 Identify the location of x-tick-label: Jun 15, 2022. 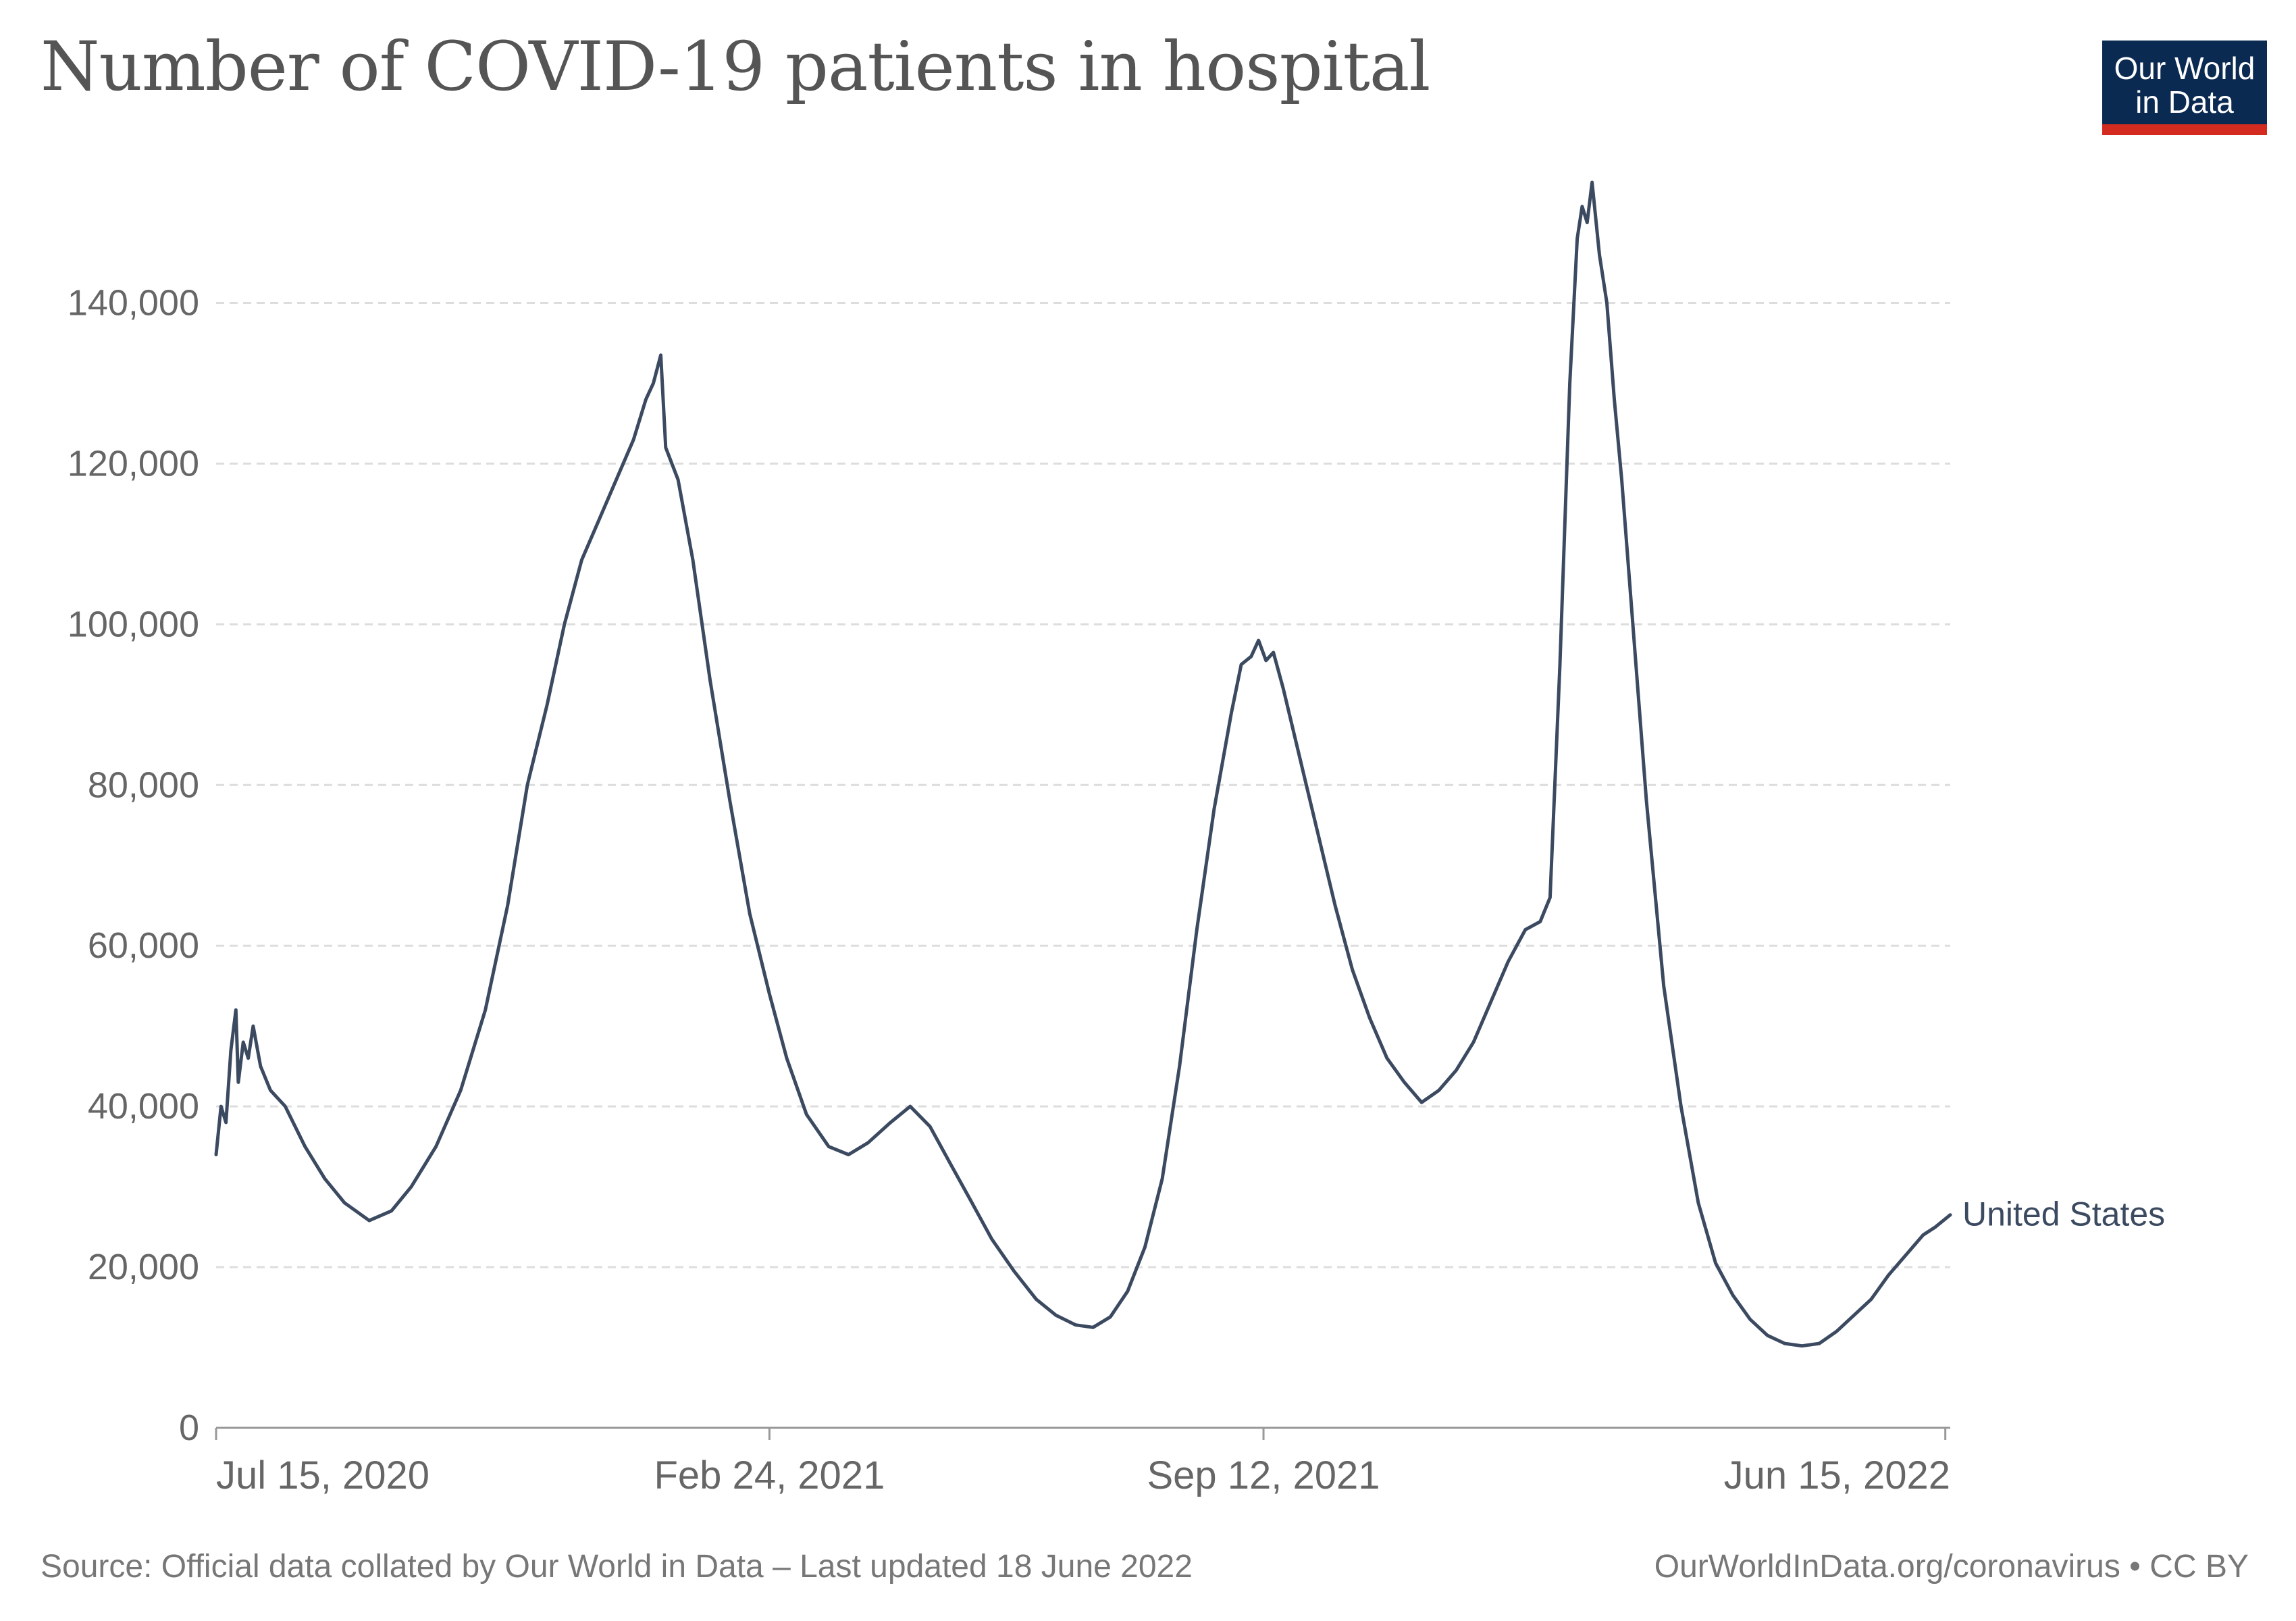
(1837, 1475).